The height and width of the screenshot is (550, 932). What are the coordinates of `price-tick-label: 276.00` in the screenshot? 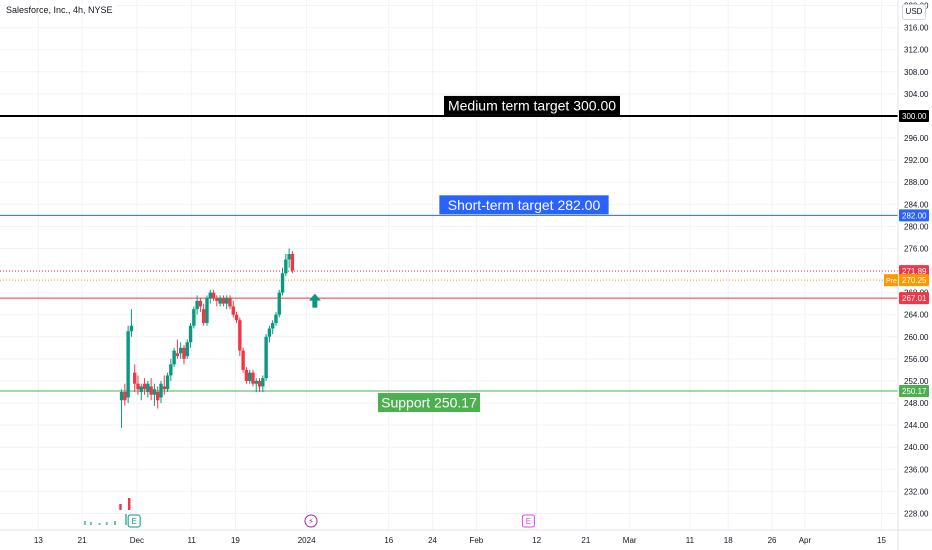 It's located at (916, 248).